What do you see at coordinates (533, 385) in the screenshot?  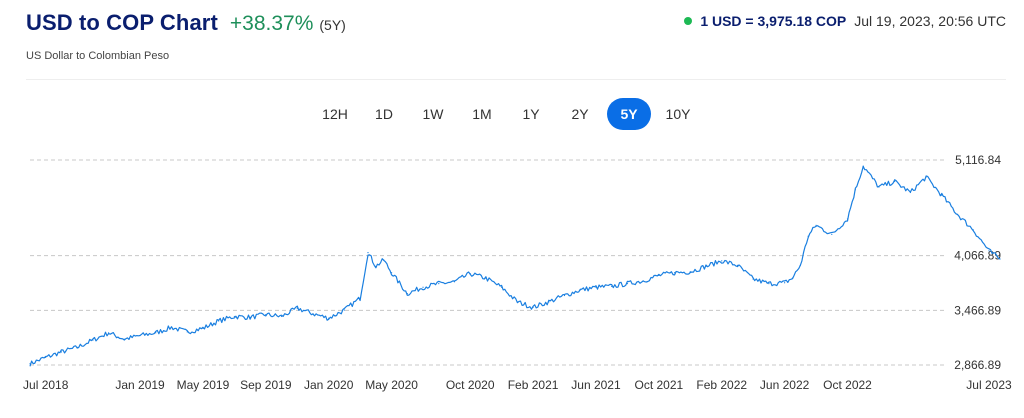 I see `x-tick-label: Feb 2021` at bounding box center [533, 385].